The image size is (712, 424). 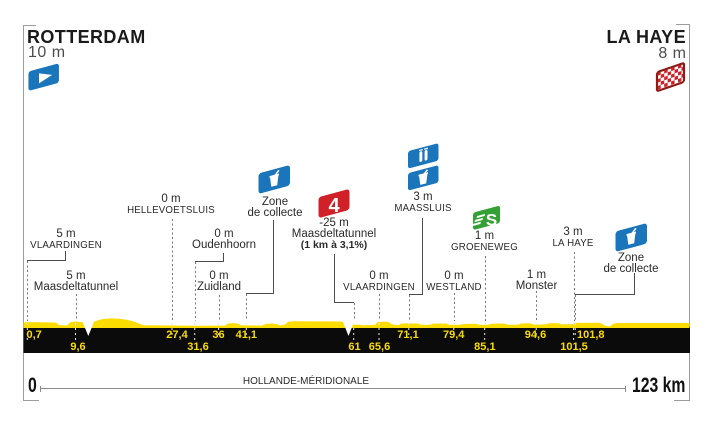 What do you see at coordinates (490, 220) in the screenshot?
I see `svg-text: S` at bounding box center [490, 220].